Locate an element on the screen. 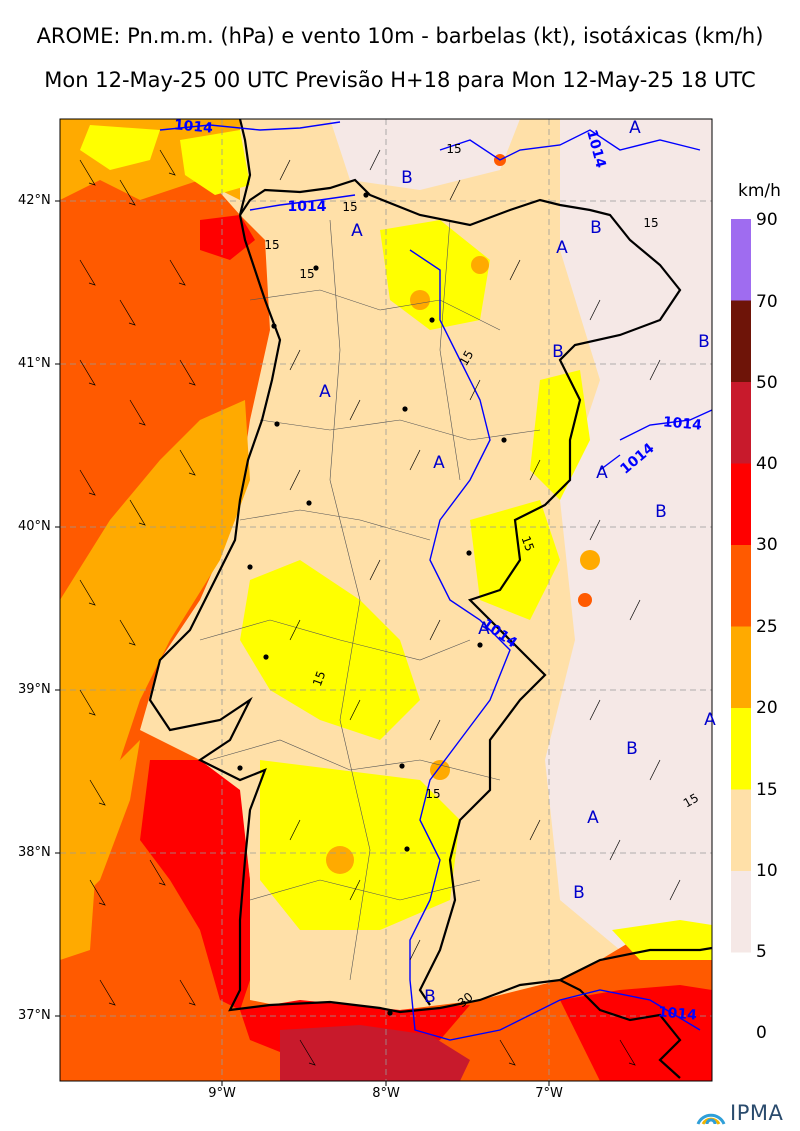 The width and height of the screenshot is (800, 1131). colorbar-tick: 0 is located at coordinates (761, 1033).